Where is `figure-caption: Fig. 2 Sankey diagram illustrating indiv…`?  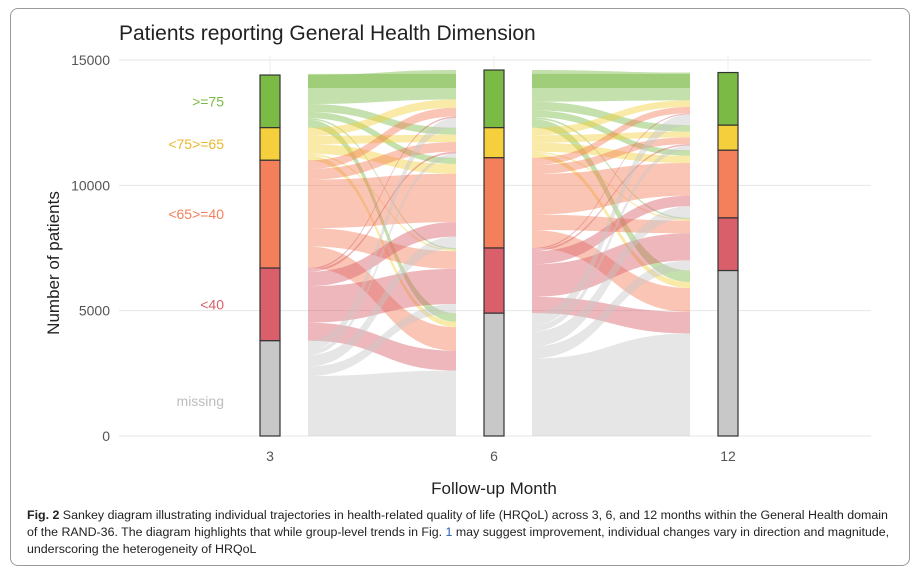 figure-caption: Fig. 2 Sankey diagram illustrating indiv… is located at coordinates (462, 532).